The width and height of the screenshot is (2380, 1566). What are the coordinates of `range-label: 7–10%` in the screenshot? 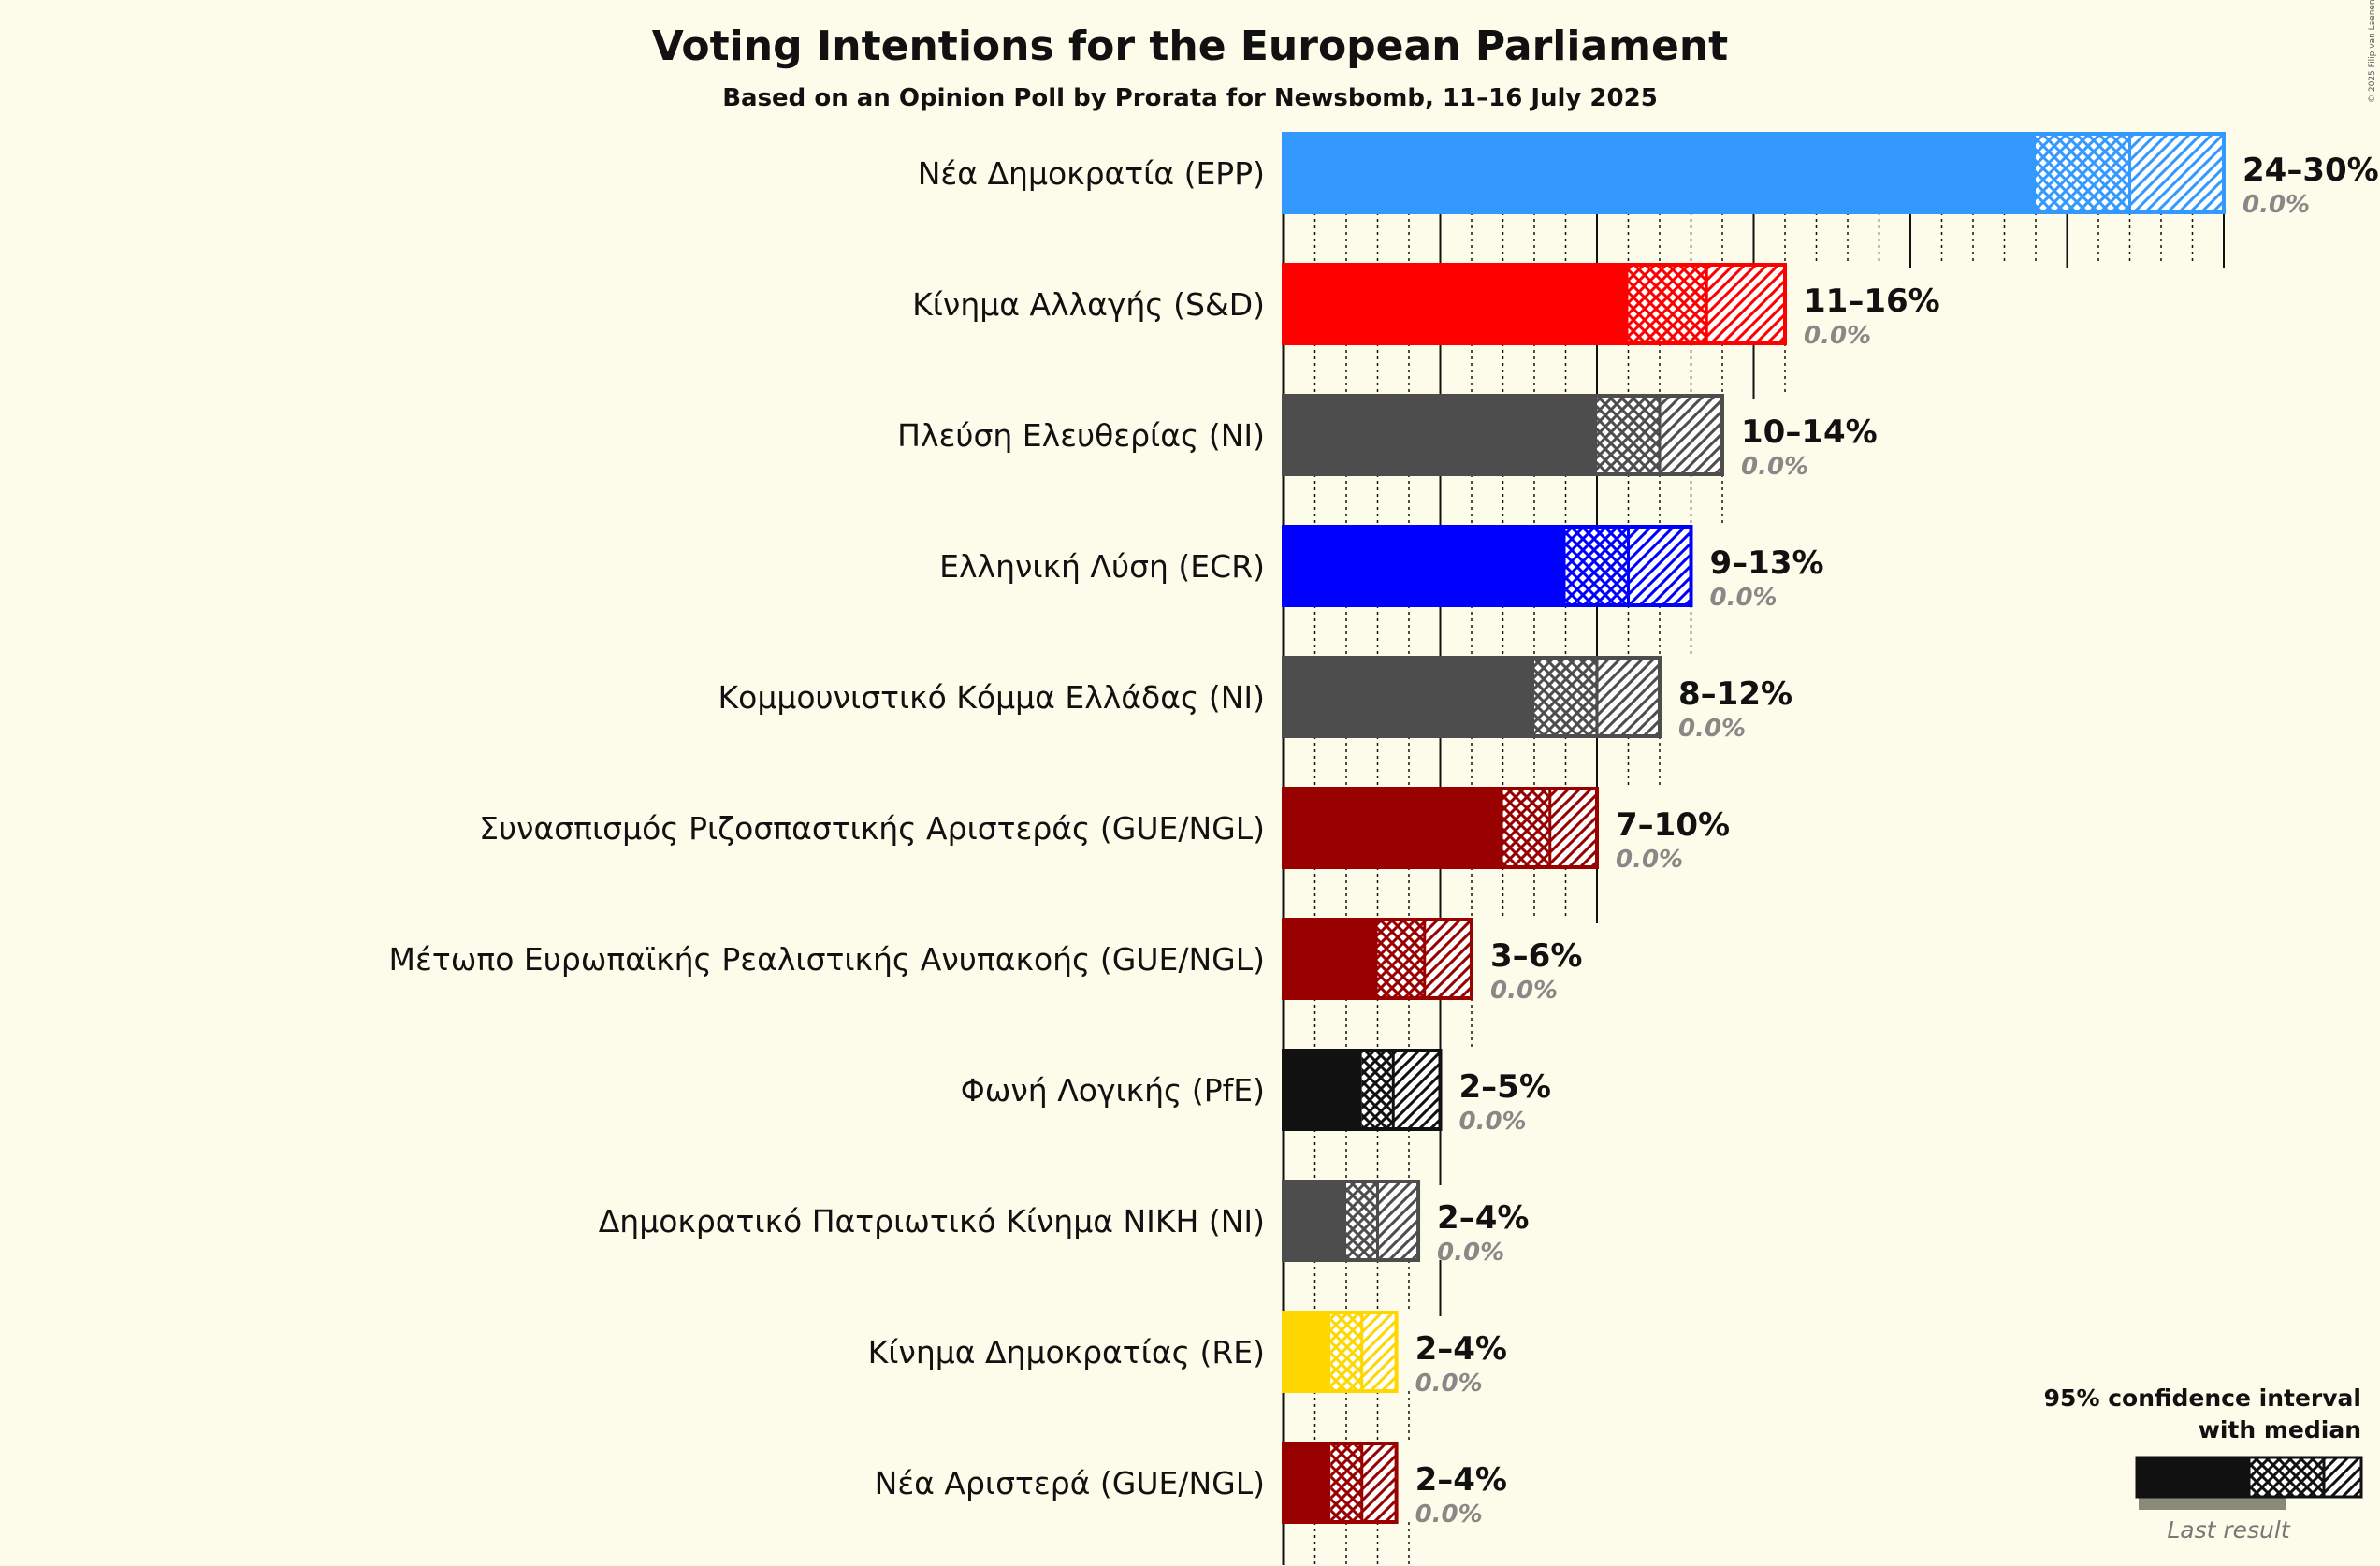 It's located at (1673, 825).